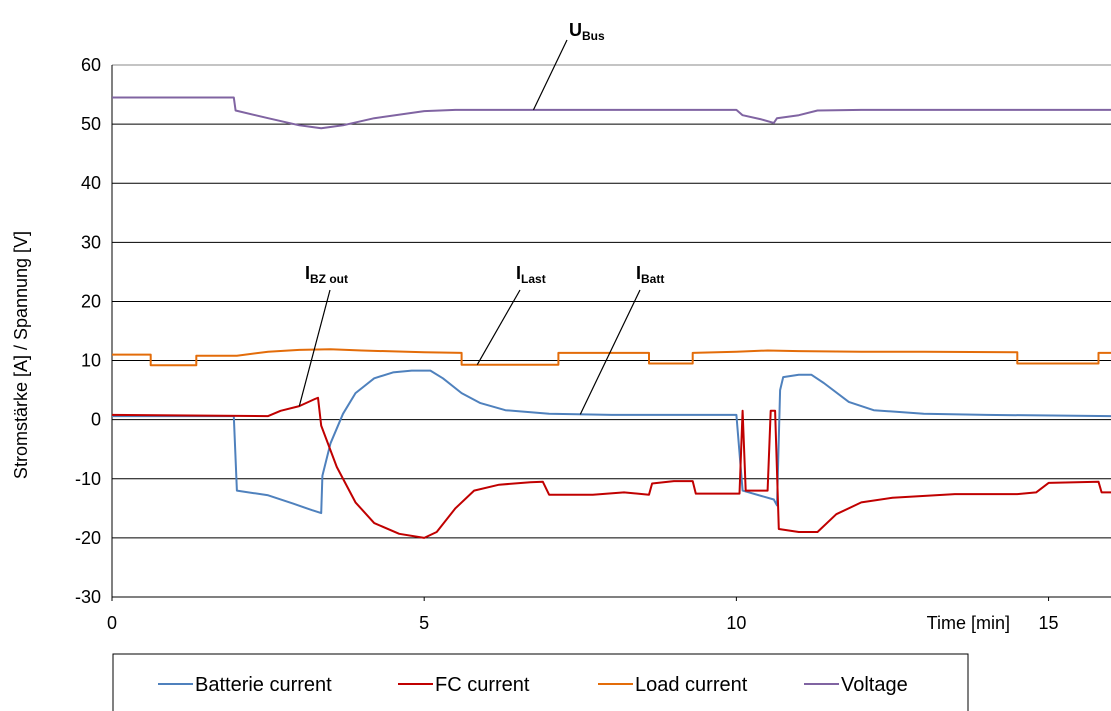 The image size is (1111, 711). What do you see at coordinates (531, 274) in the screenshot?
I see `annotation-label: ILast` at bounding box center [531, 274].